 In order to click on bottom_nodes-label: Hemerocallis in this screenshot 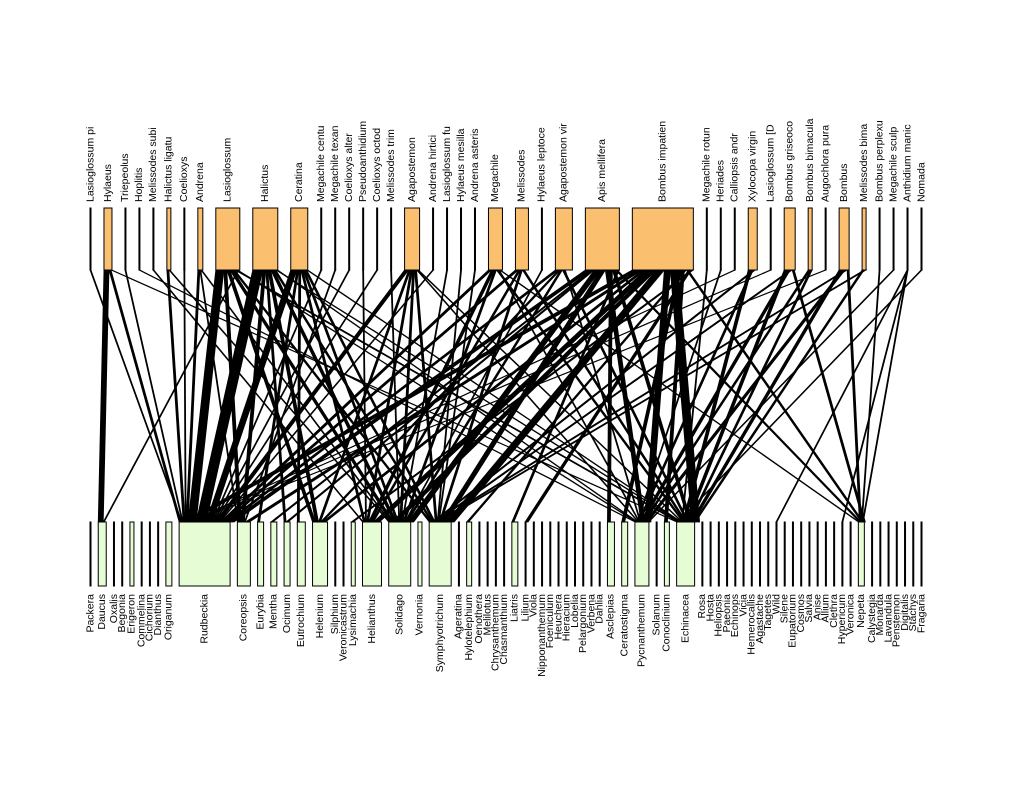, I will do `click(752, 624)`.